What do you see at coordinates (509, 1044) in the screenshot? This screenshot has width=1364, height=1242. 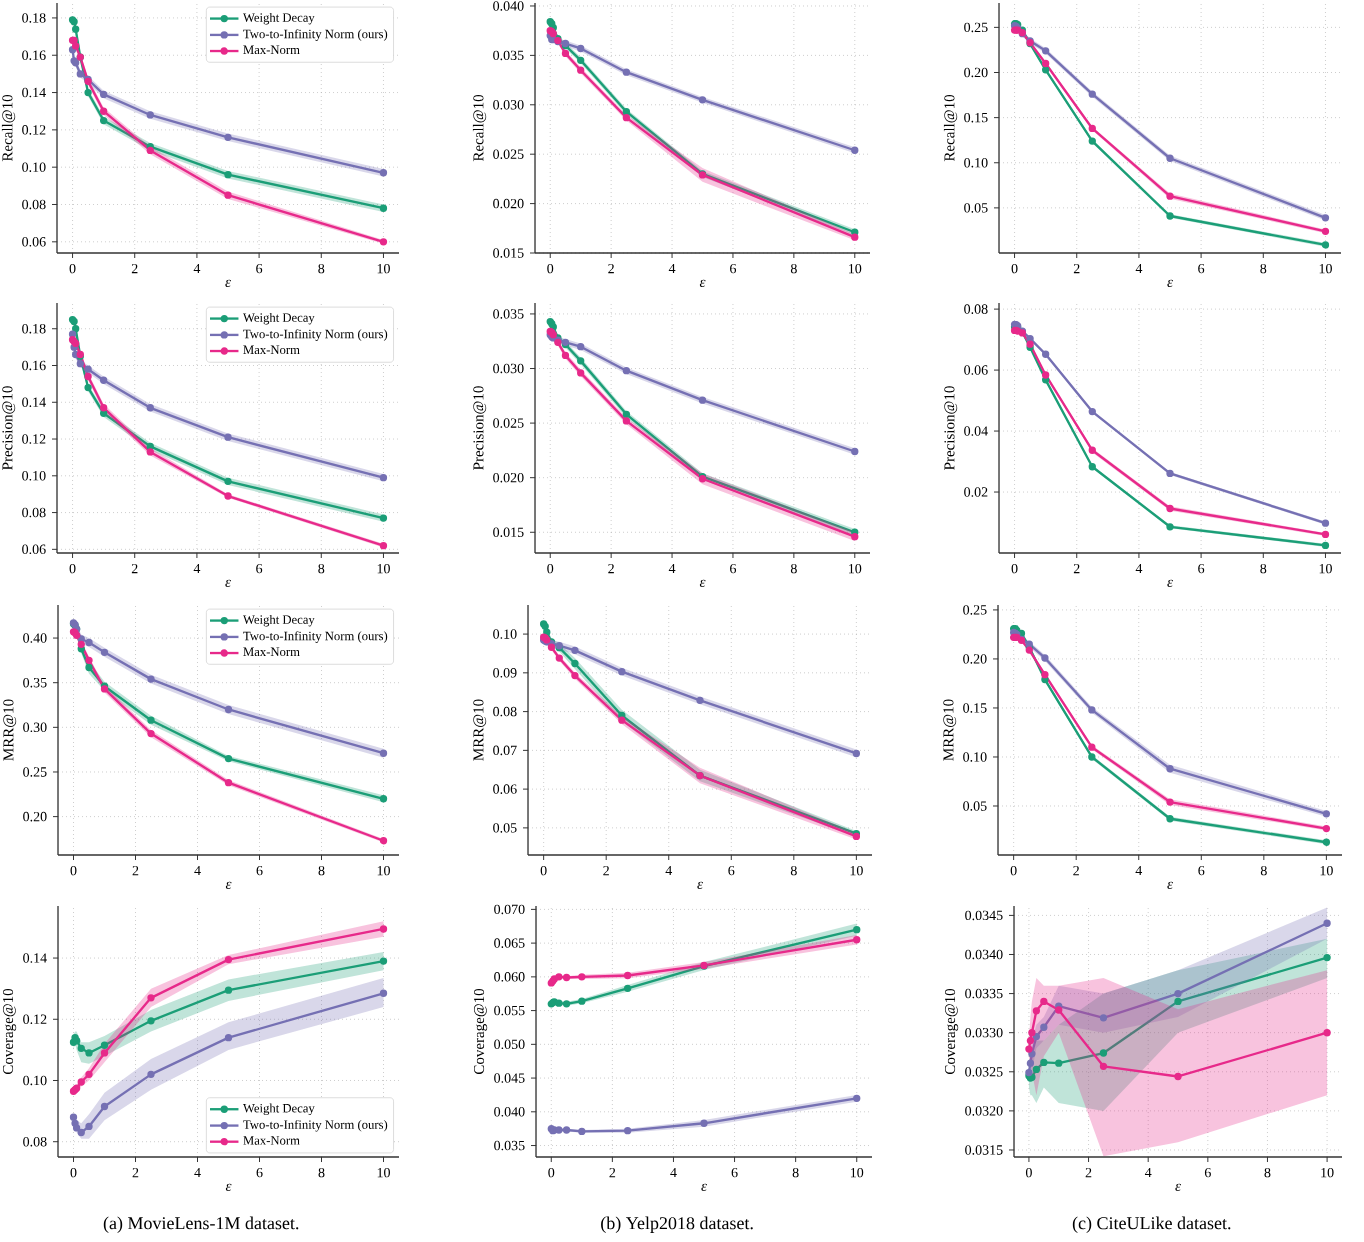 I see `y-tick-label: 0.050` at bounding box center [509, 1044].